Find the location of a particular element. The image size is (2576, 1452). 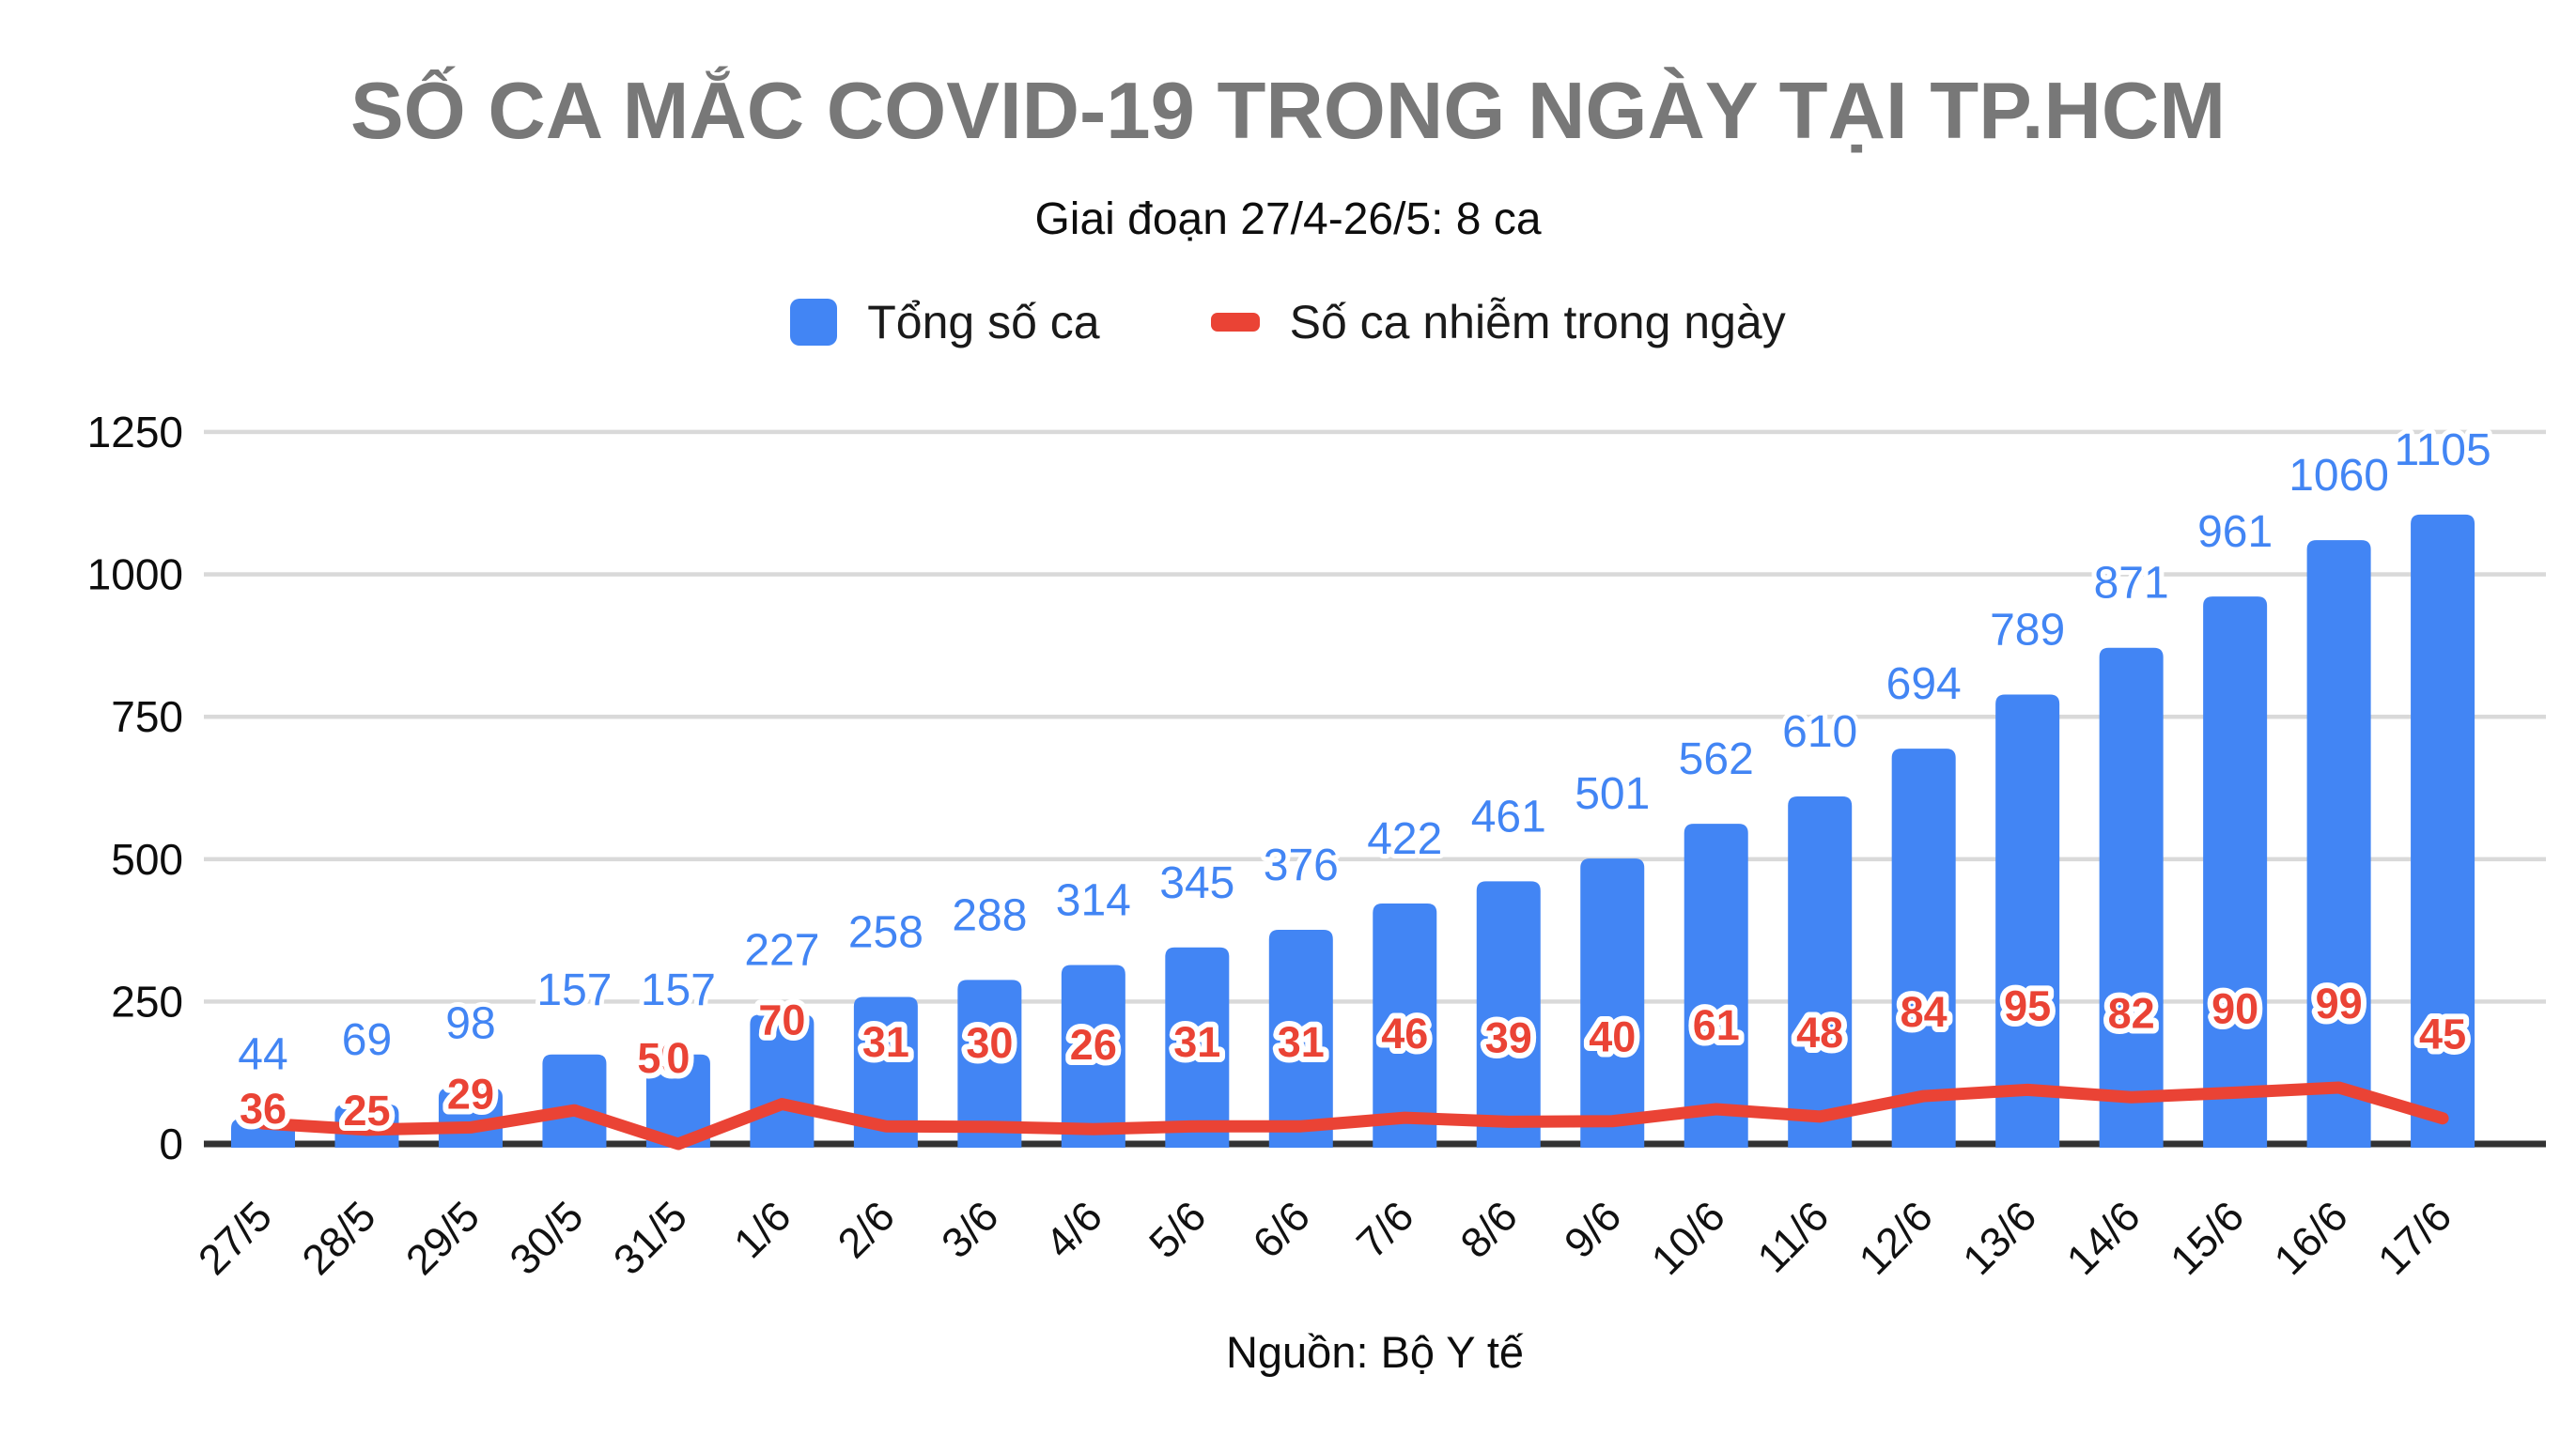

line-label-31/5: 0 is located at coordinates (678, 1058).